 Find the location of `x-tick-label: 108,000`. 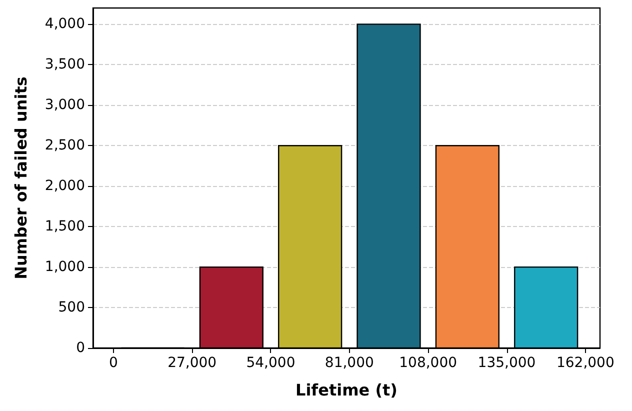

x-tick-label: 108,000 is located at coordinates (428, 363).